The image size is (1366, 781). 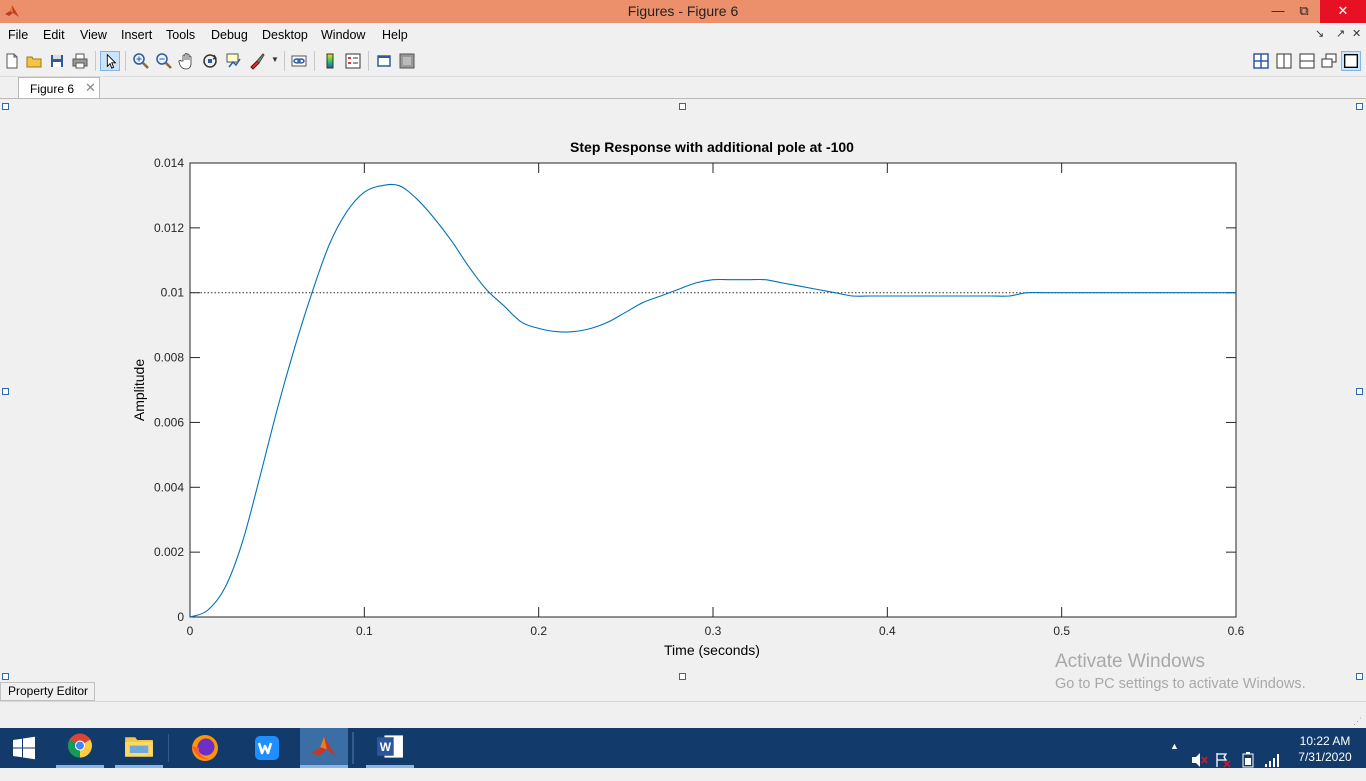 What do you see at coordinates (1357, 34) in the screenshot?
I see `close-figure-icon: ✕` at bounding box center [1357, 34].